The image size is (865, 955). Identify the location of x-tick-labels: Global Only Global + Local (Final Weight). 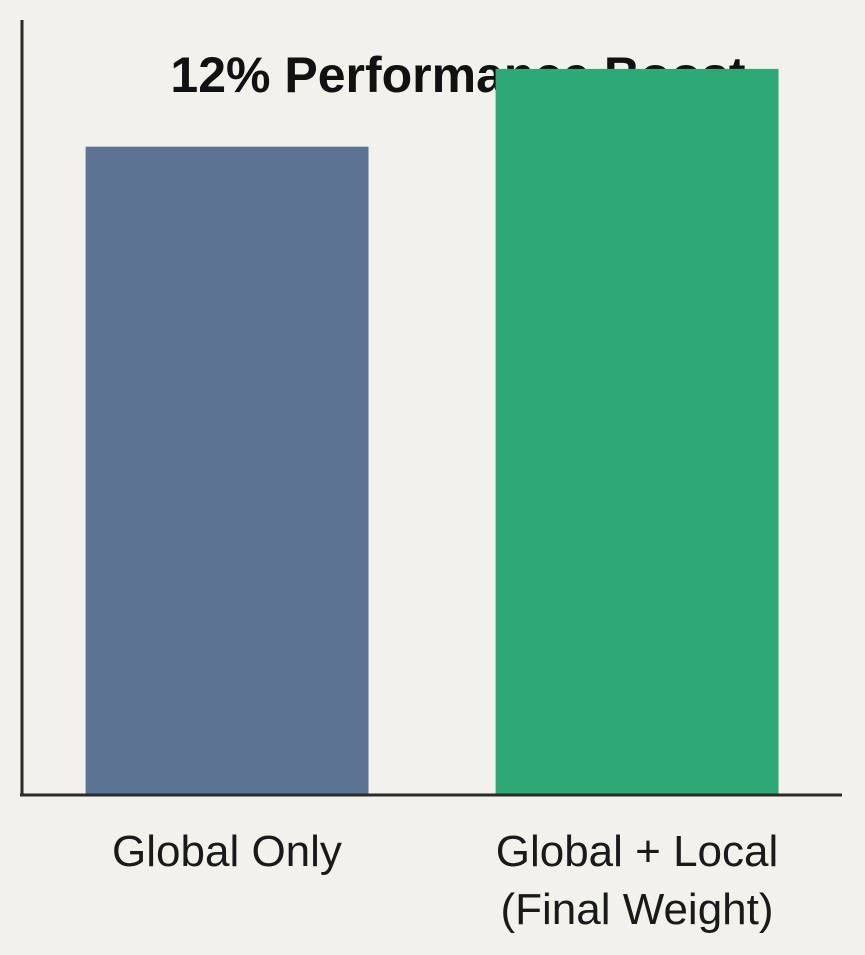
(445, 880).